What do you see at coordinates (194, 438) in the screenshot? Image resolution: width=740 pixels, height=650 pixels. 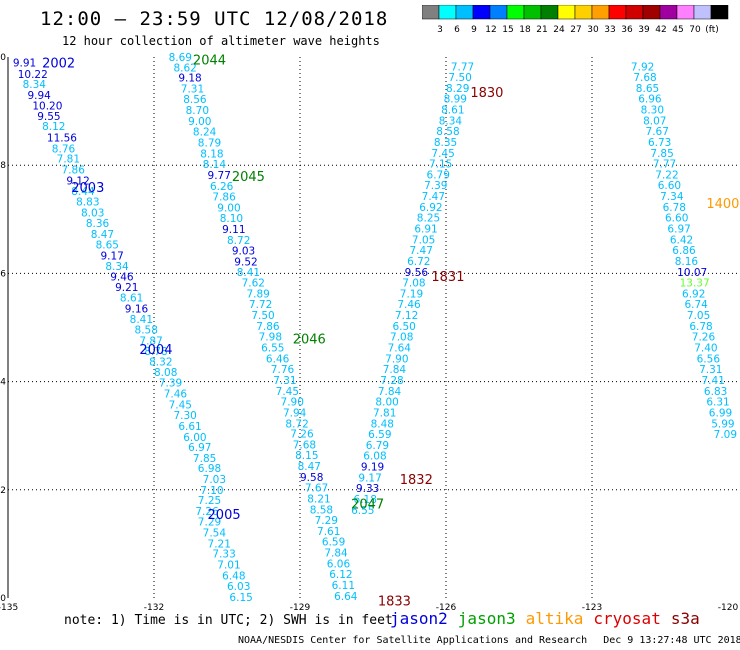 I see `wave-height-value: 6.00` at bounding box center [194, 438].